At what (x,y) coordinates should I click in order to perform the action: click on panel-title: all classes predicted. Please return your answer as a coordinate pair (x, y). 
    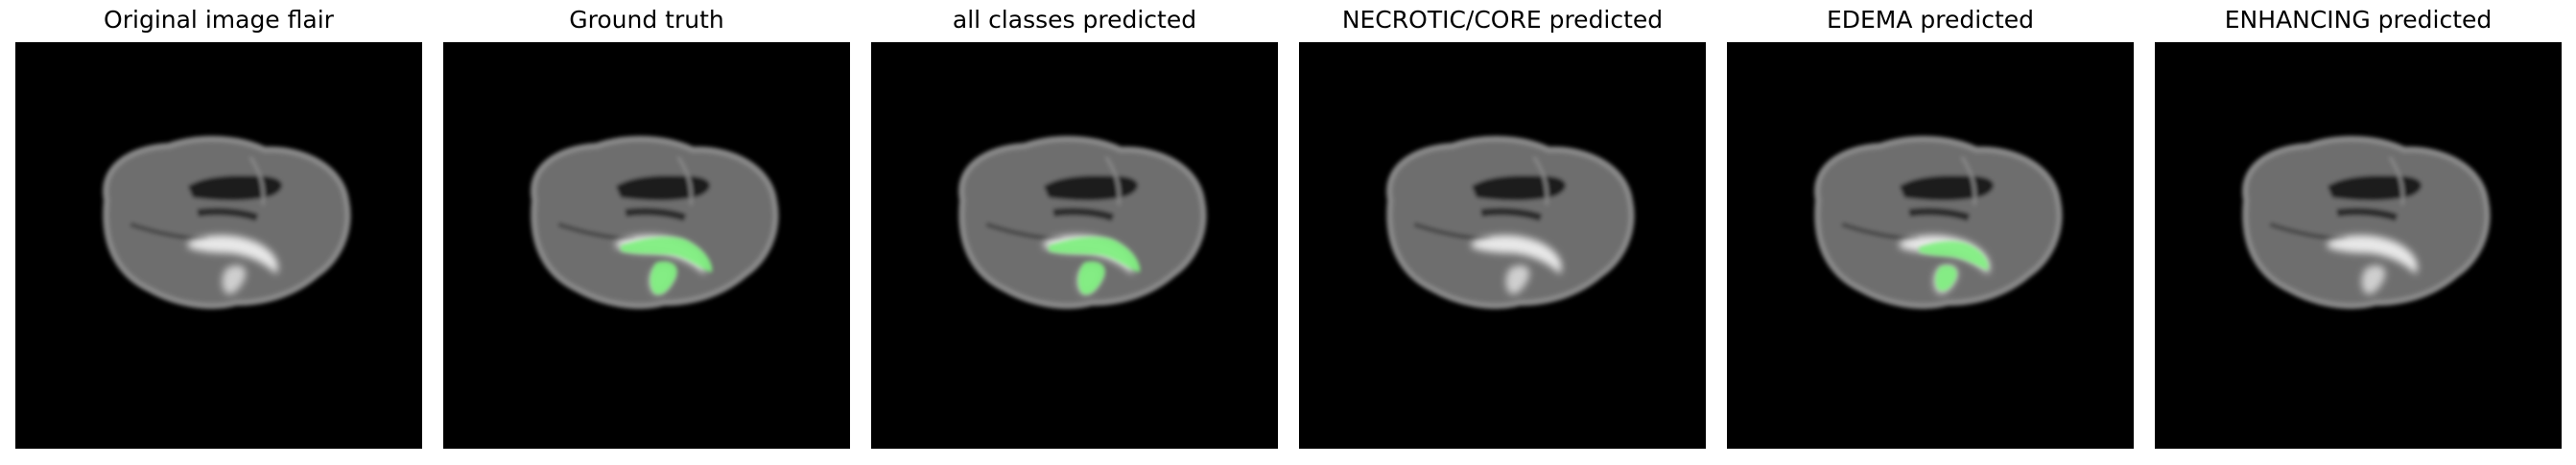
    Looking at the image, I should click on (1074, 20).